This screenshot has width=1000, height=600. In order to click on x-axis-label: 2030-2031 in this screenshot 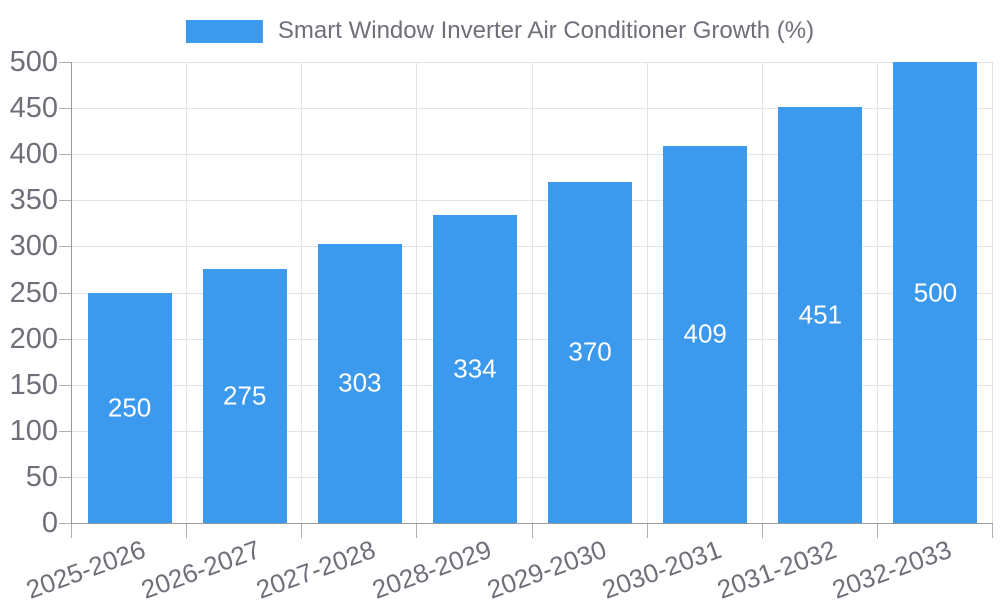, I will do `click(662, 567)`.